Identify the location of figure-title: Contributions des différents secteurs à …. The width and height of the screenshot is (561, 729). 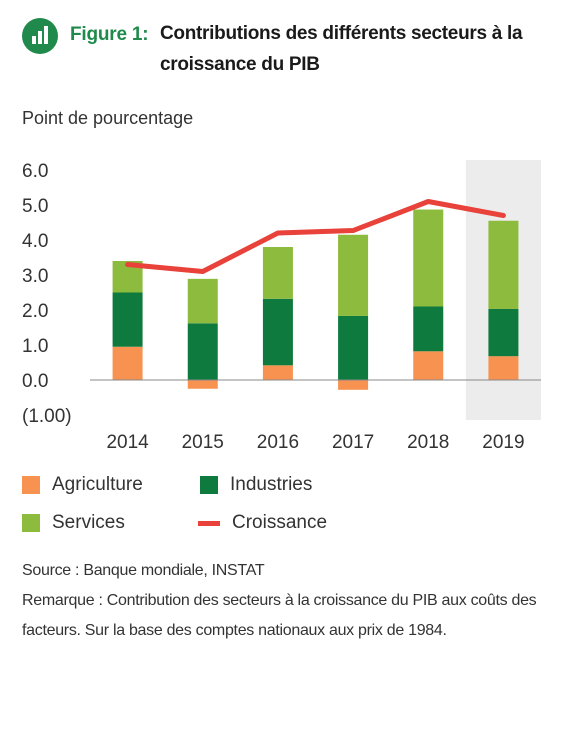
(341, 49).